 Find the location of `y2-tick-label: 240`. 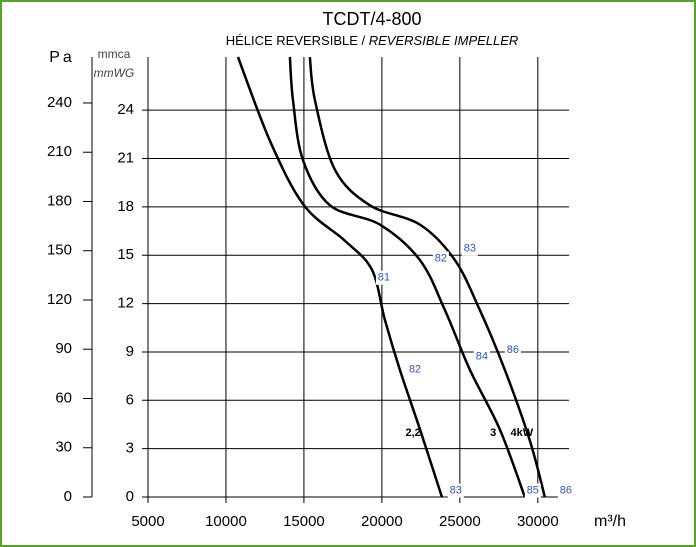

y2-tick-label: 240 is located at coordinates (59, 102).